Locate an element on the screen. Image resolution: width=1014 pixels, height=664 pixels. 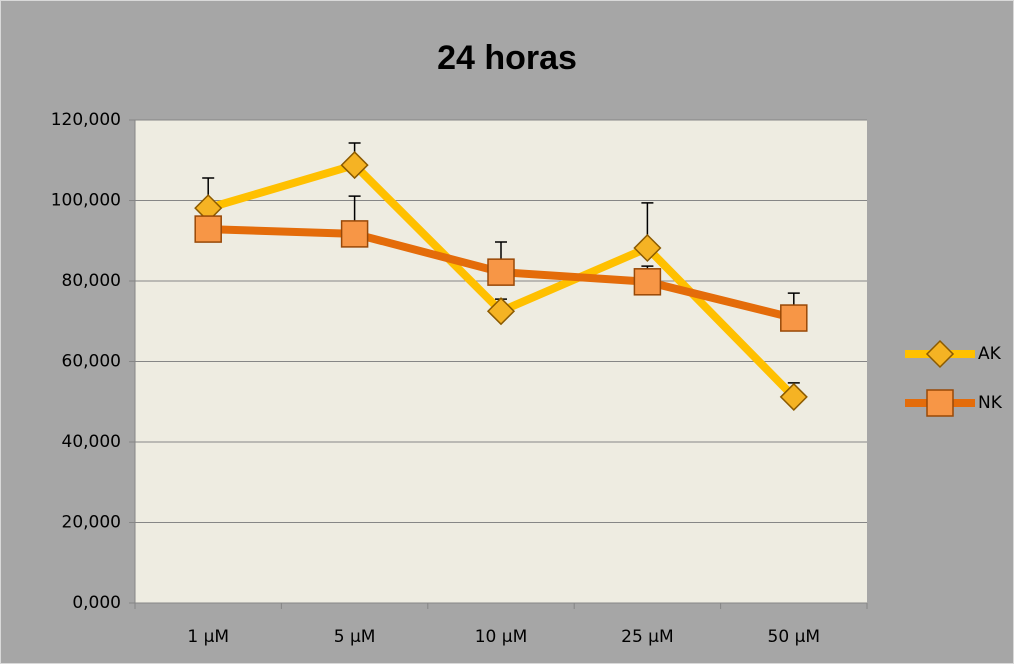
x-tick-label: 10 µM is located at coordinates (501, 637).